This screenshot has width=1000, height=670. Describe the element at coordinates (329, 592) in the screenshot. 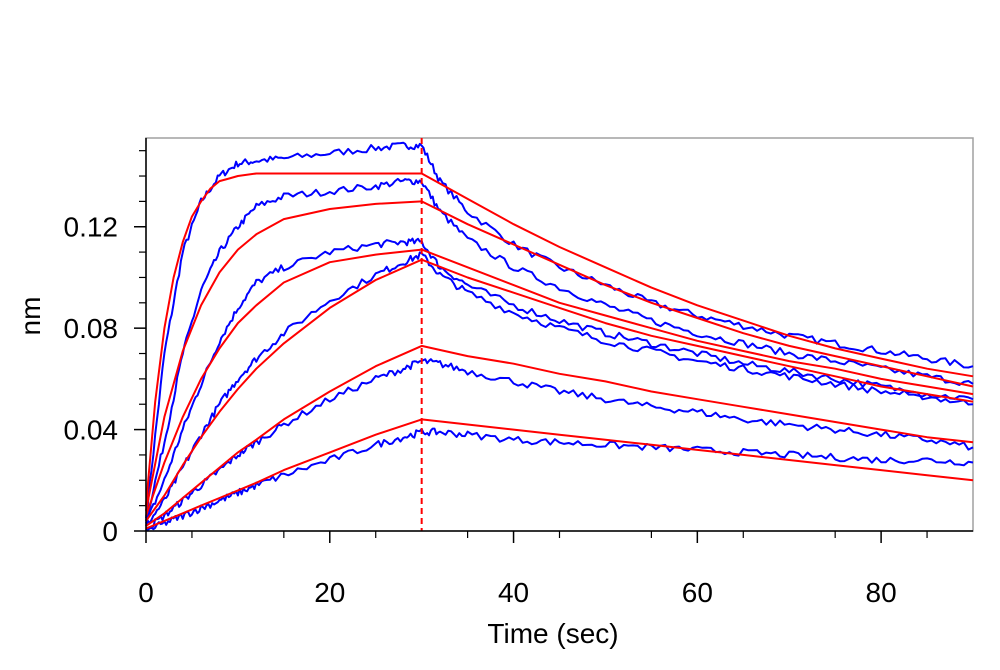

I see `x-tick-label: 20` at that location.